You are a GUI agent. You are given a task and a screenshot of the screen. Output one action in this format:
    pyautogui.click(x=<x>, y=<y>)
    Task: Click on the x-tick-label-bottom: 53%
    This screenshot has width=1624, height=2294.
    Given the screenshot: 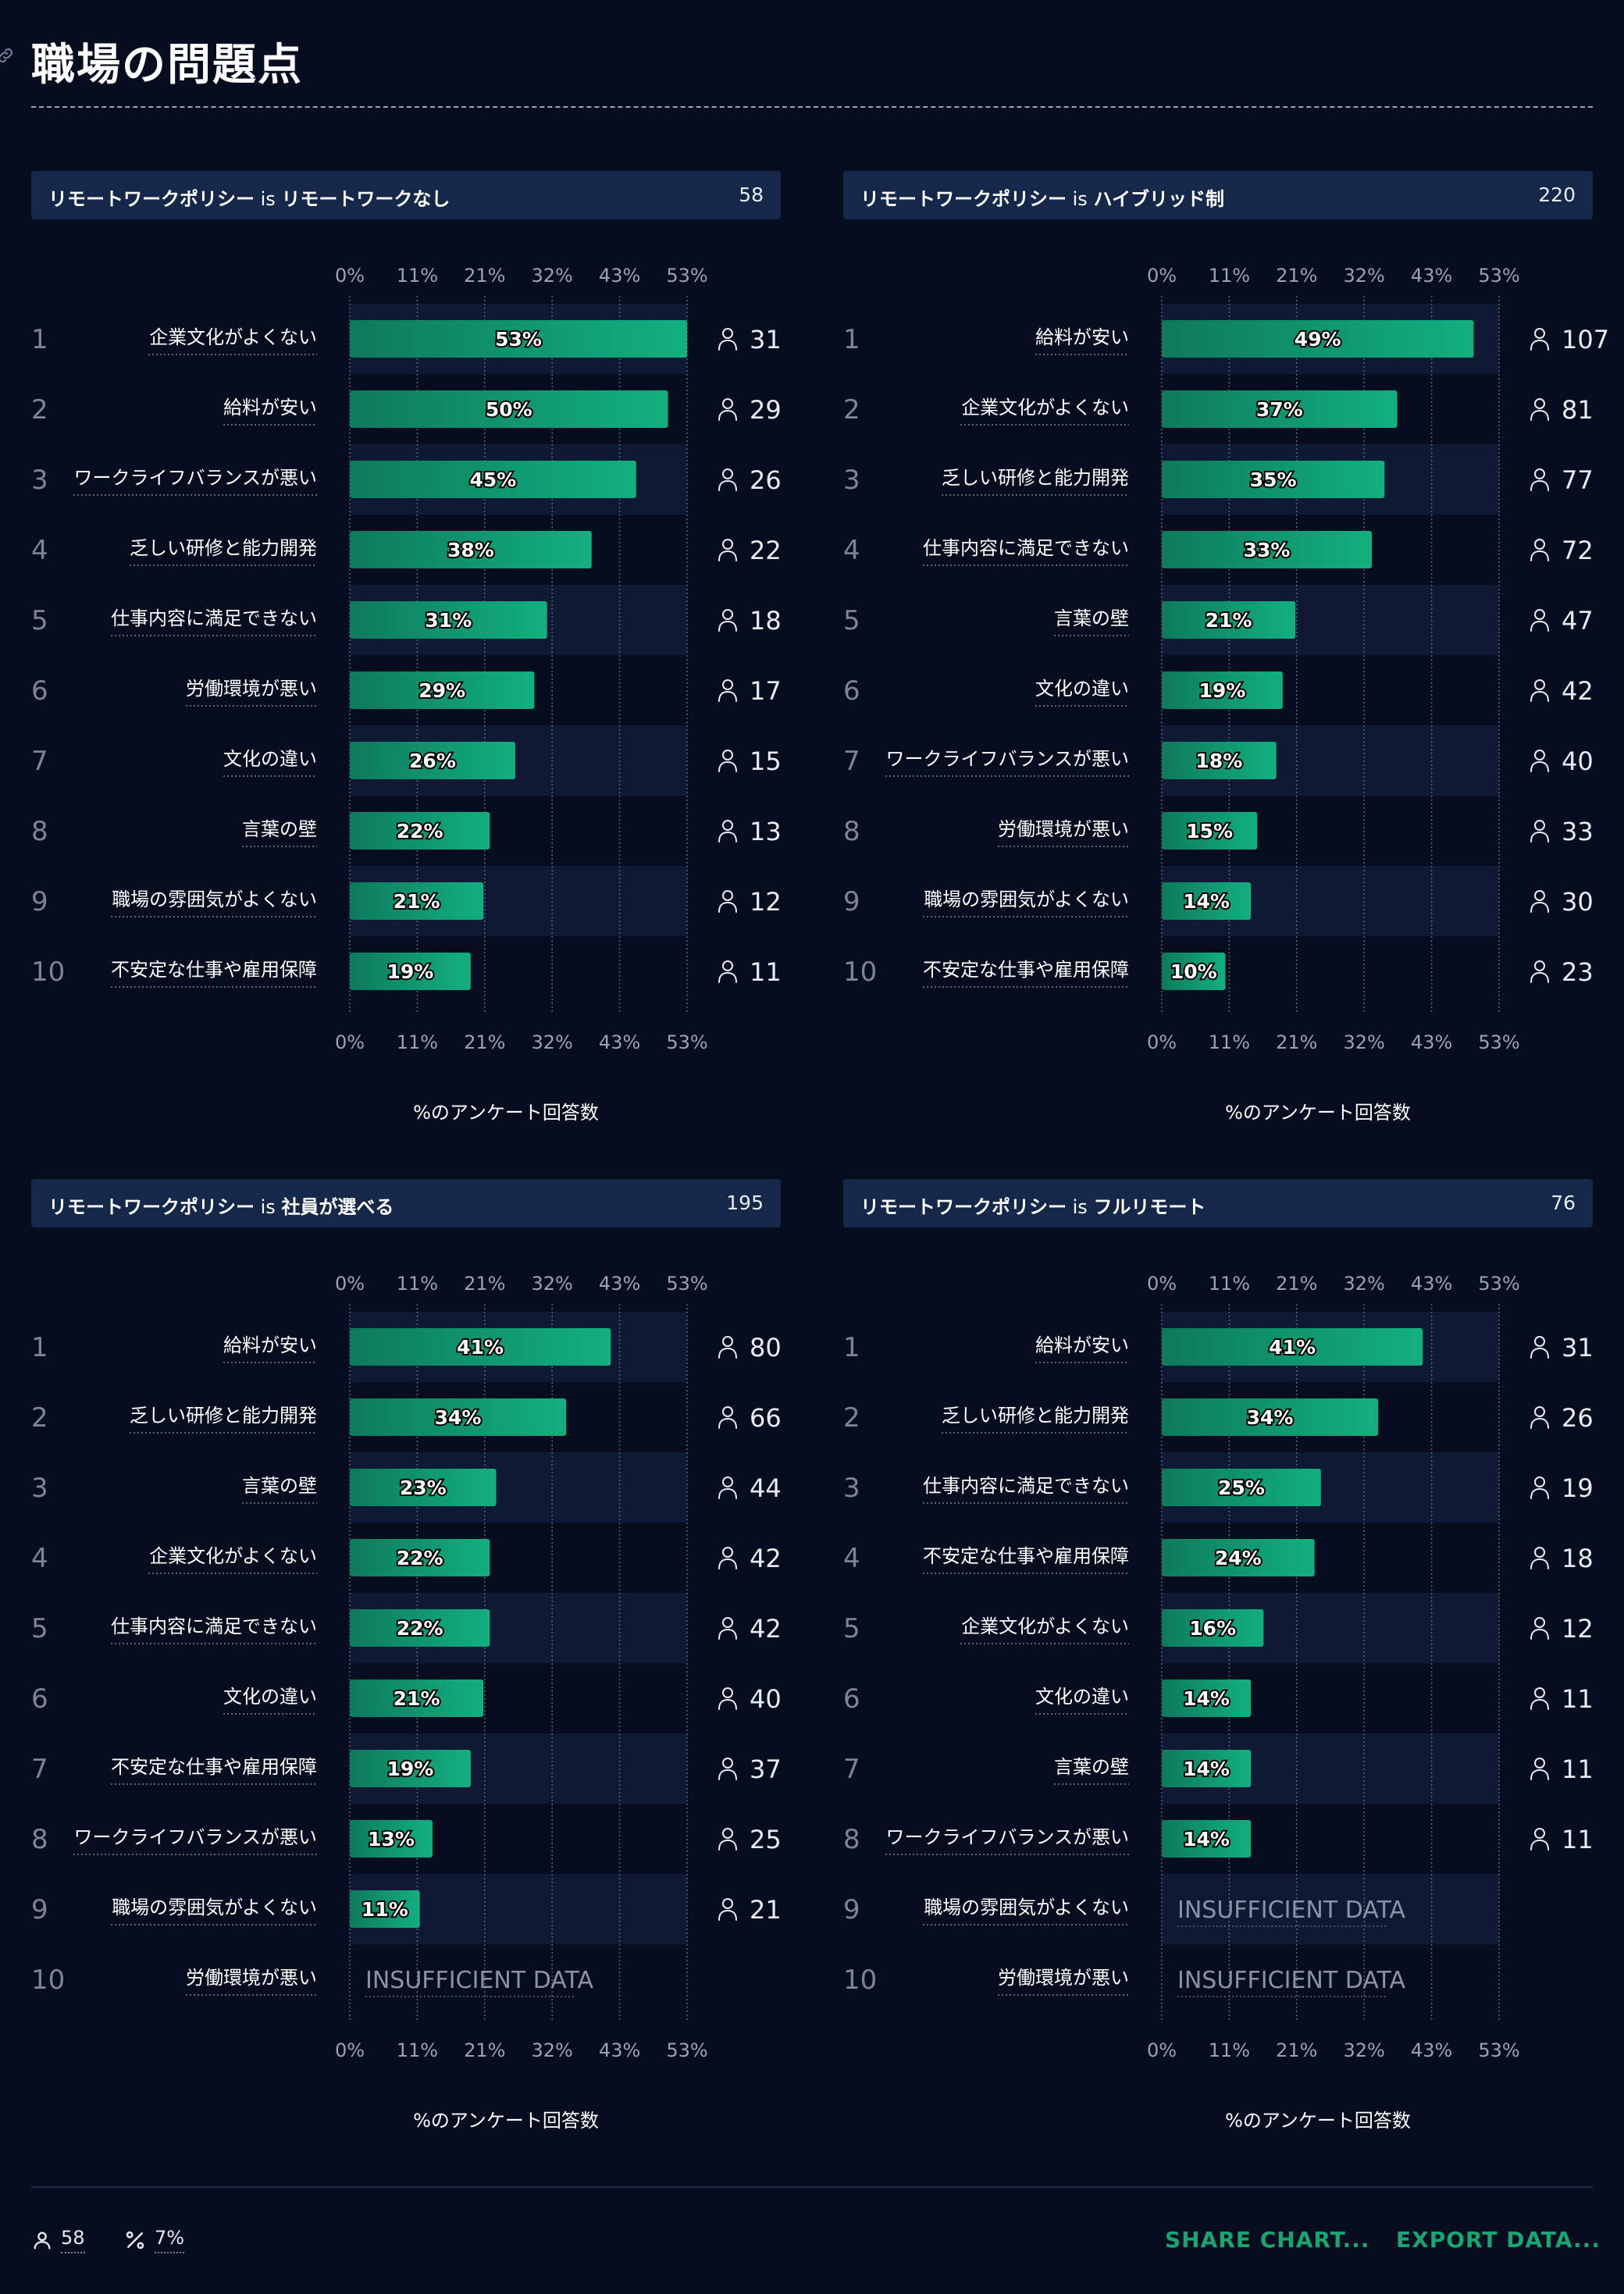 What is the action you would take?
    pyautogui.click(x=1498, y=1042)
    